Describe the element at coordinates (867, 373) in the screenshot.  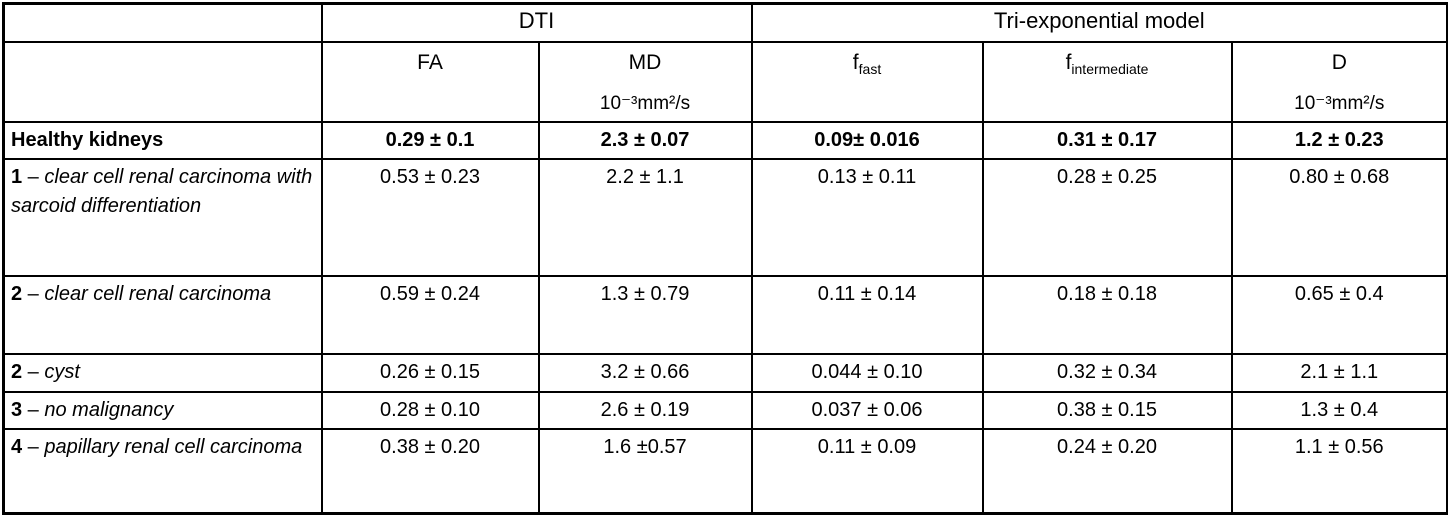
I see `value-cell-f-fast: 0.044 ± 0.10` at that location.